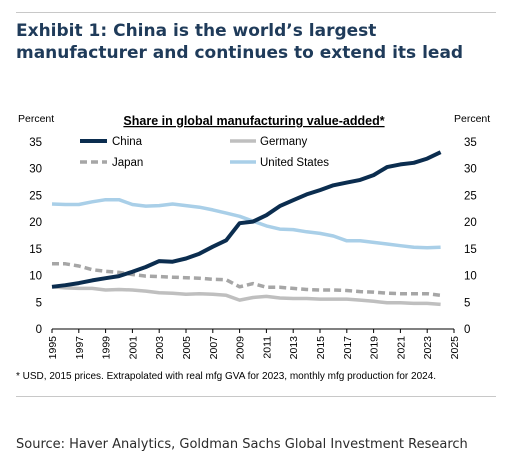  I want to click on x-tick-label: 2023, so click(428, 348).